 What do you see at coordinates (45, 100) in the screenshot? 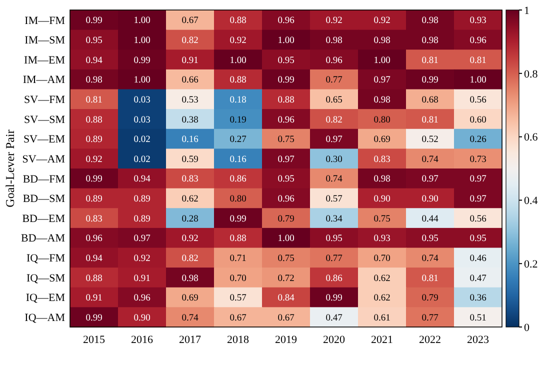
I see `y-tick-label: SV—FM` at bounding box center [45, 100].